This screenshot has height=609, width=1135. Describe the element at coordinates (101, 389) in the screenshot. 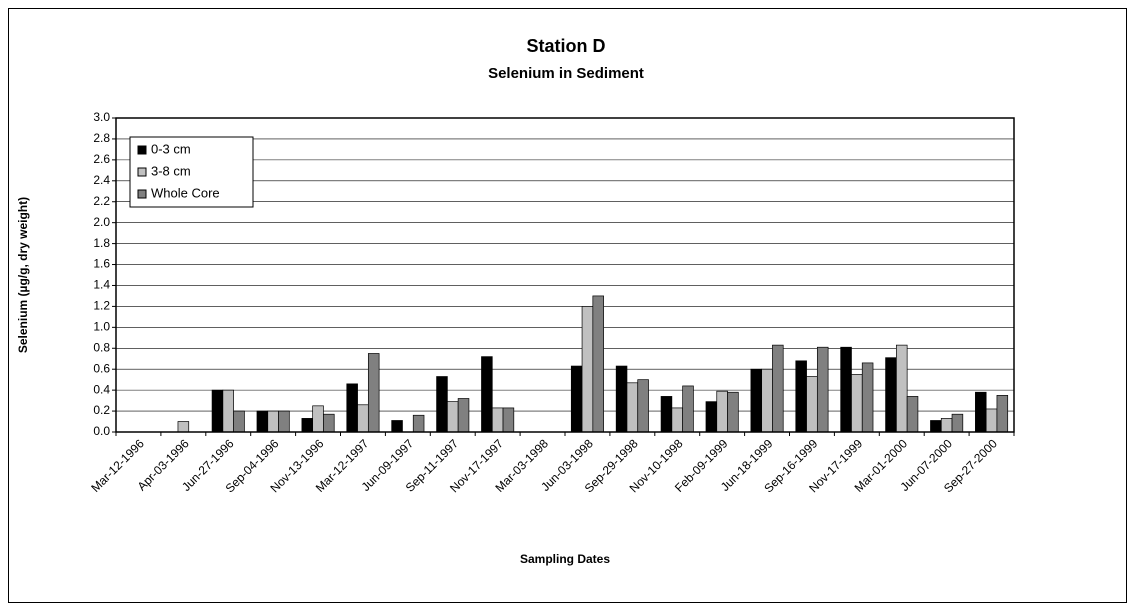

I see `y-tick-label: 0.4` at that location.